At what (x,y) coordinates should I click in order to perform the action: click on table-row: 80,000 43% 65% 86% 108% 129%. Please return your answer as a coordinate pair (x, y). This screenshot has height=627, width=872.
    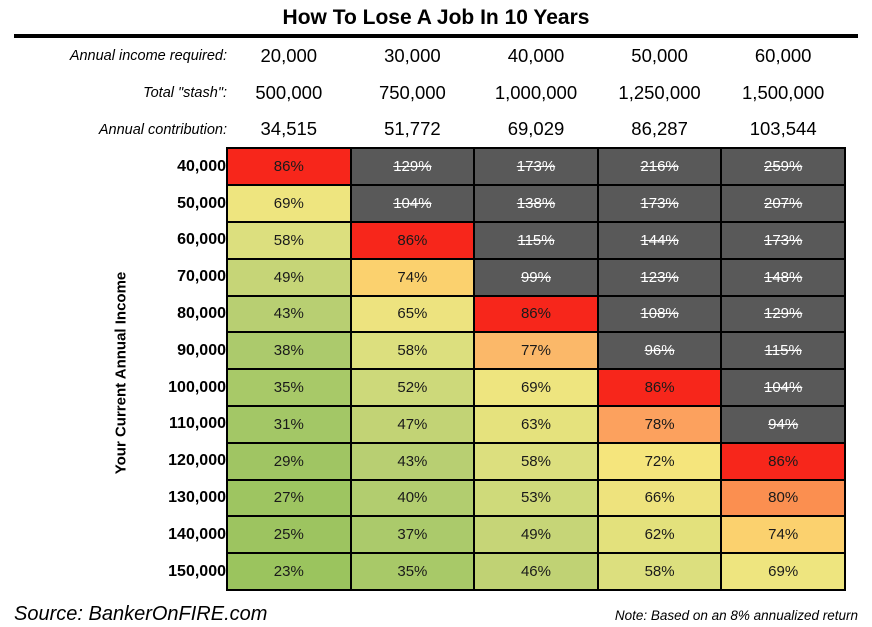
    Looking at the image, I should click on (423, 314).